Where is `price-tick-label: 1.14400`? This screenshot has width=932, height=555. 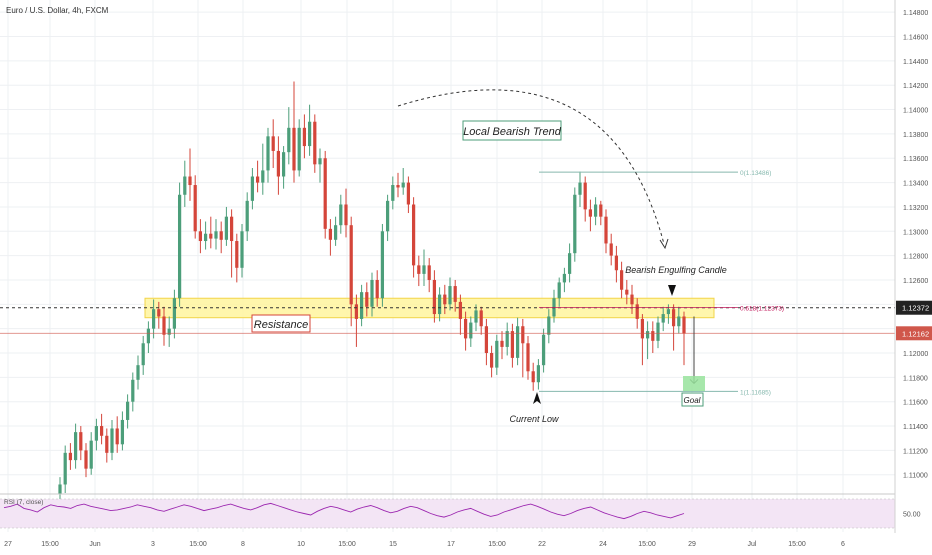 price-tick-label: 1.14400 is located at coordinates (915, 62).